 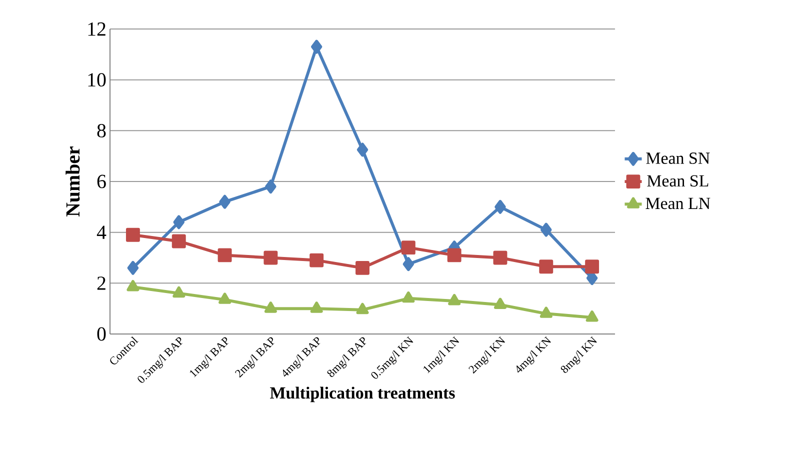 What do you see at coordinates (101, 232) in the screenshot?
I see `y-tick-label: 4` at bounding box center [101, 232].